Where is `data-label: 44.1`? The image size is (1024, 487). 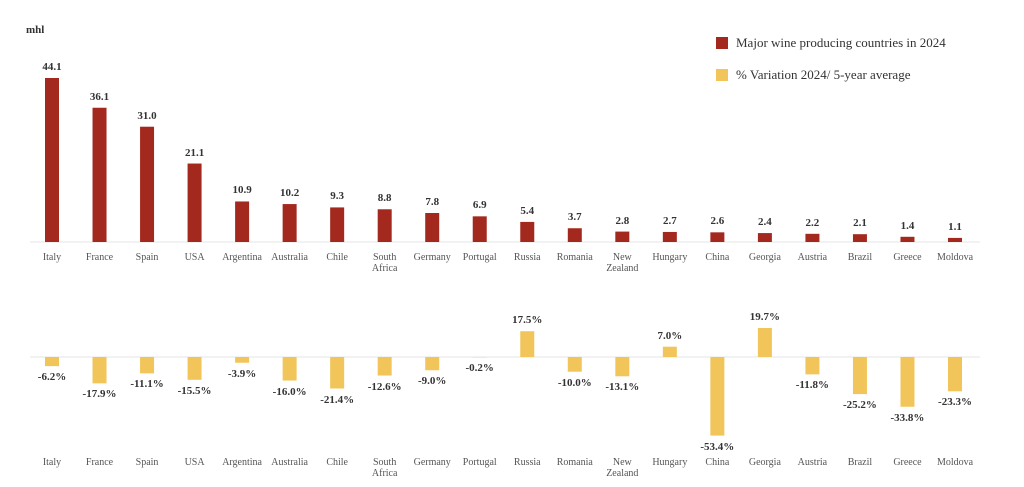 data-label: 44.1 is located at coordinates (52, 67).